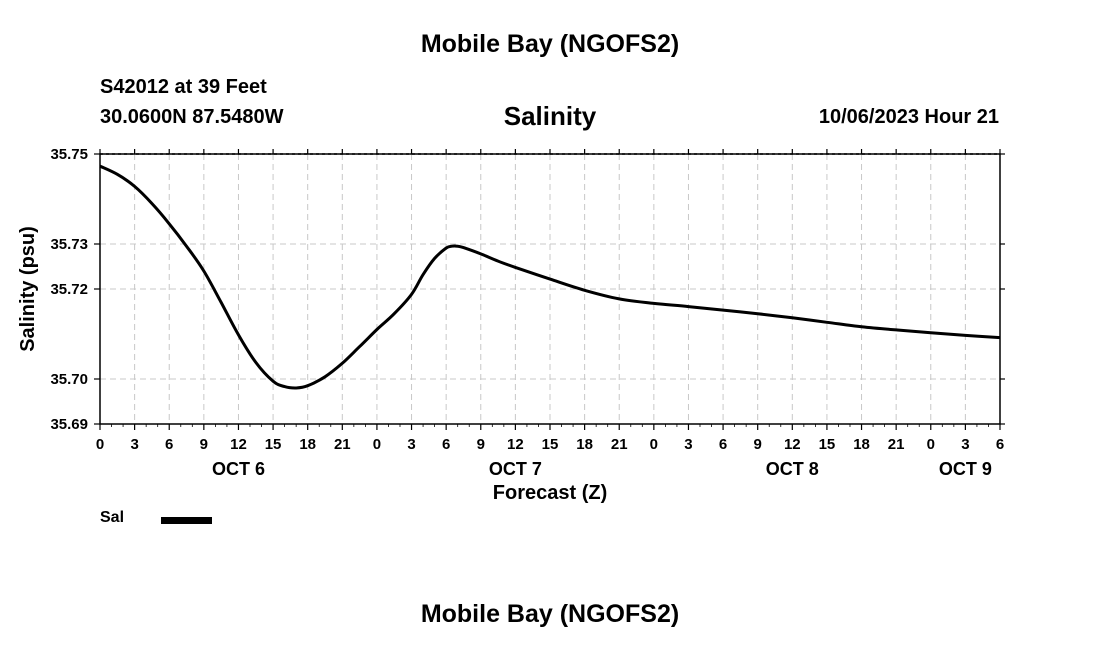 This screenshot has height=650, width=1100. Describe the element at coordinates (69, 244) in the screenshot. I see `y-tick-label: 35.73` at that location.